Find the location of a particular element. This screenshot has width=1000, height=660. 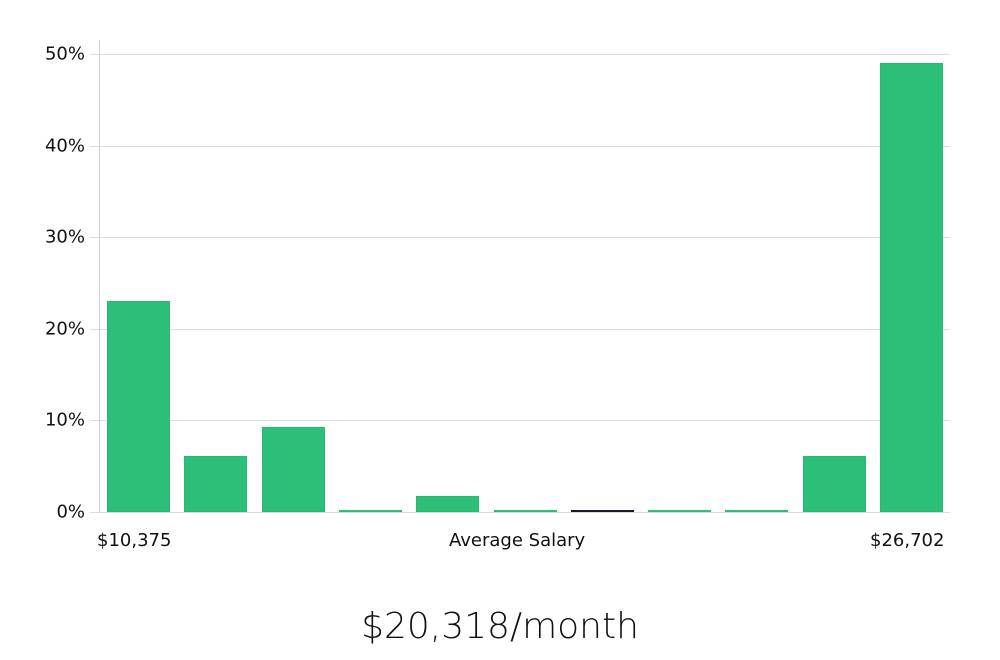

average-salary-headline: $20,318/month is located at coordinates (500, 626).